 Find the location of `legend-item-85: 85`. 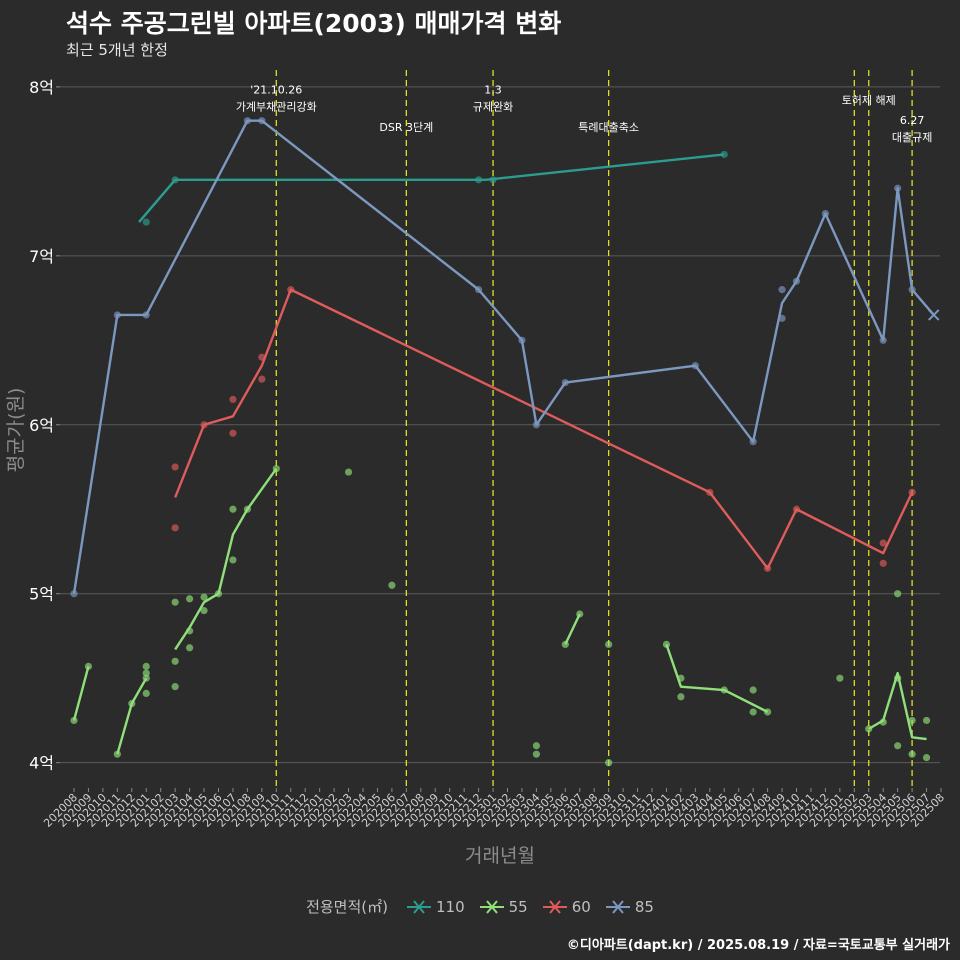

legend-item-85: 85 is located at coordinates (629, 907).